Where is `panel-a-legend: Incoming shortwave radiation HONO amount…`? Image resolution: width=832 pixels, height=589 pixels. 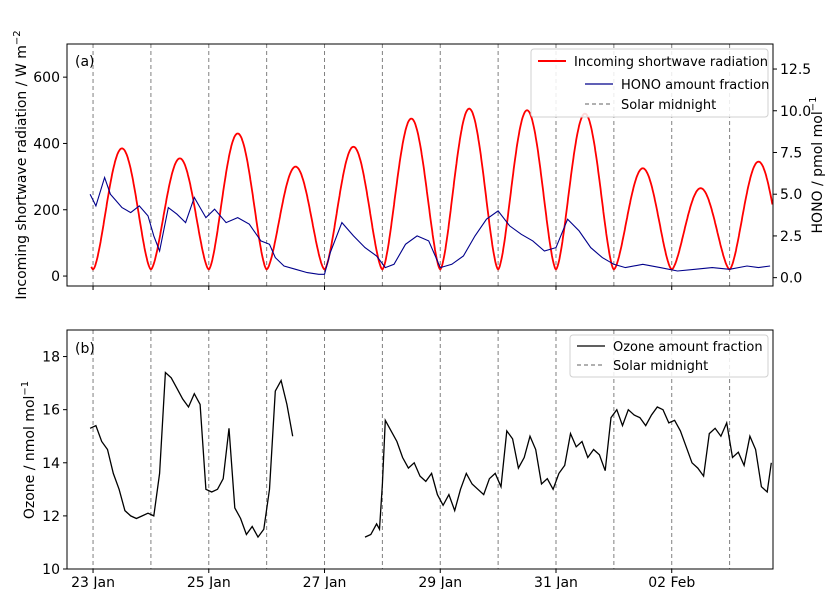
panel-a-legend: Incoming shortwave radiation HONO amount… is located at coordinates (649, 83).